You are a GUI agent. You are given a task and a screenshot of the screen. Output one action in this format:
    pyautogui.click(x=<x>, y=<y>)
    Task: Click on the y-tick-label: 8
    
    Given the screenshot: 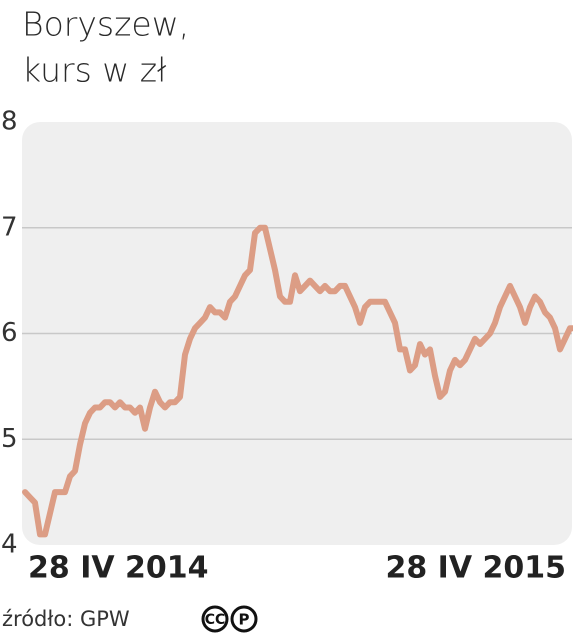 What is the action you would take?
    pyautogui.click(x=9, y=122)
    